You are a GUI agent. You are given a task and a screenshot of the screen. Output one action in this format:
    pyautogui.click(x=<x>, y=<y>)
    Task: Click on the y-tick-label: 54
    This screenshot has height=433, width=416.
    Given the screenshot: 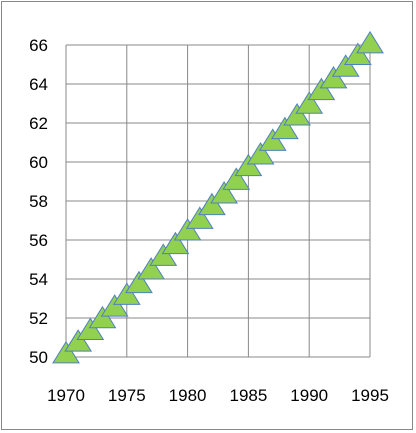 What is the action you would take?
    pyautogui.click(x=38, y=279)
    